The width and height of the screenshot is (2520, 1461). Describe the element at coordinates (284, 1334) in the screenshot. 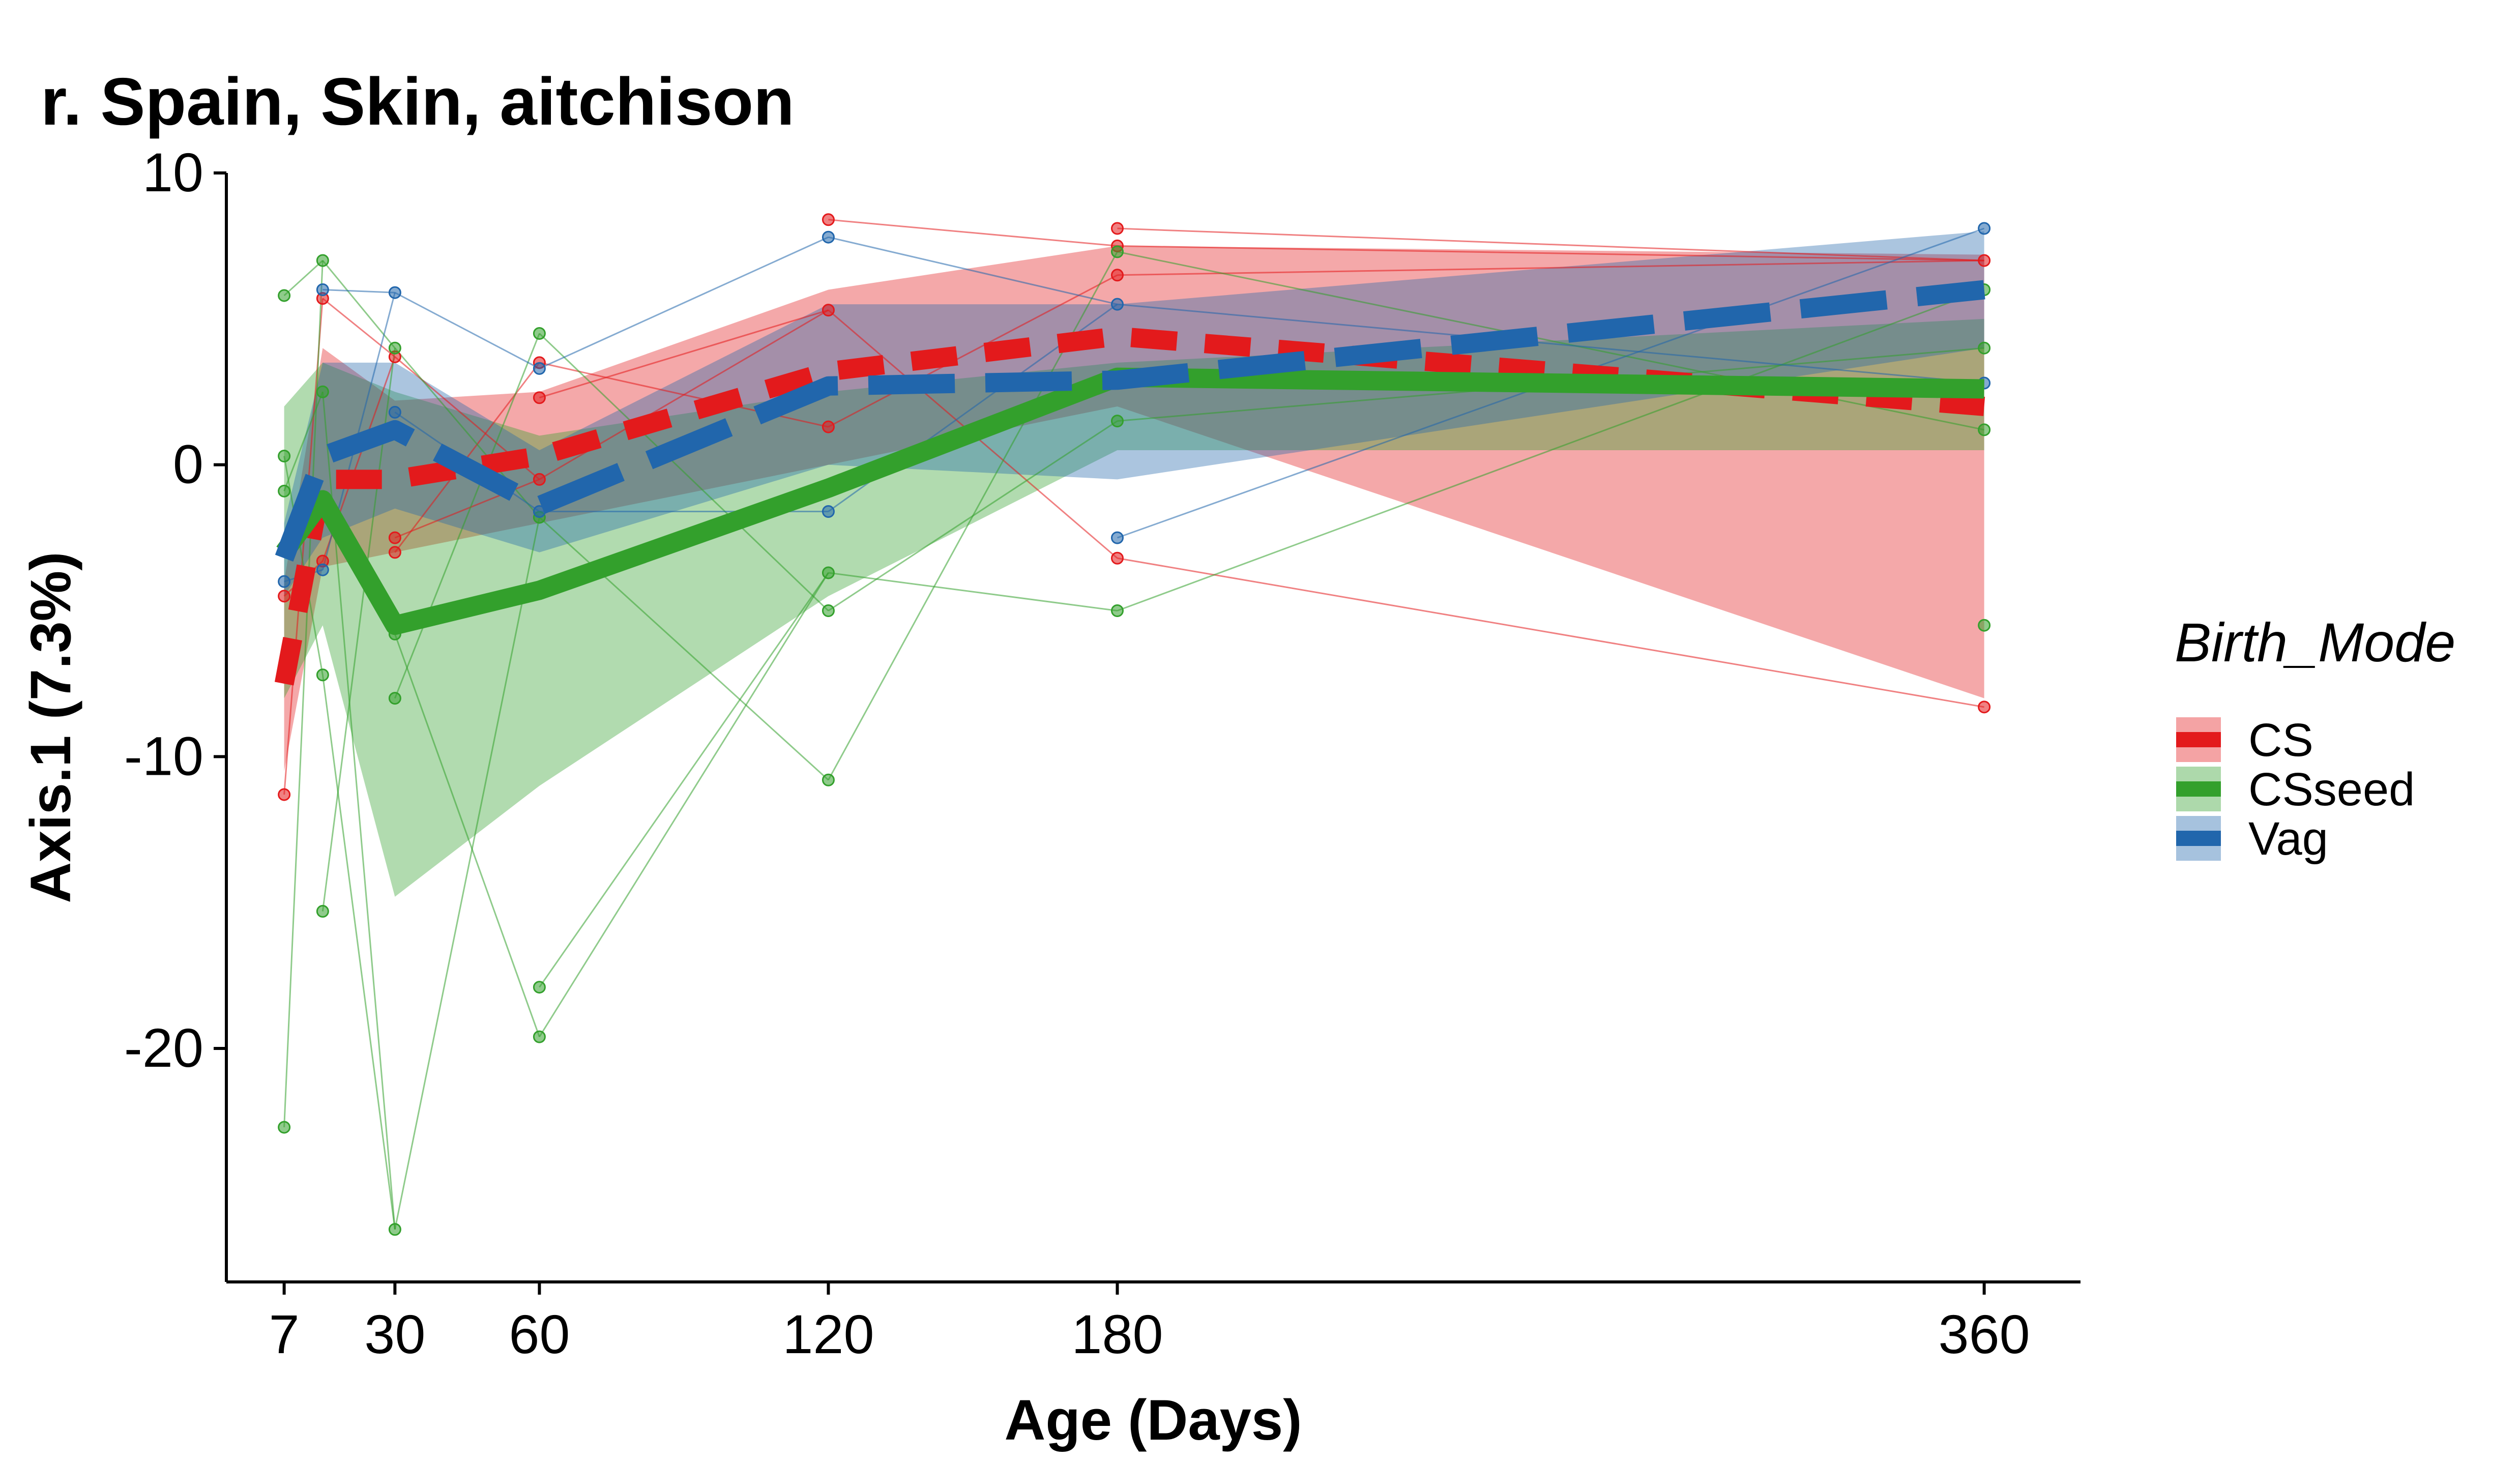

I see `x-tick-label: 7` at that location.